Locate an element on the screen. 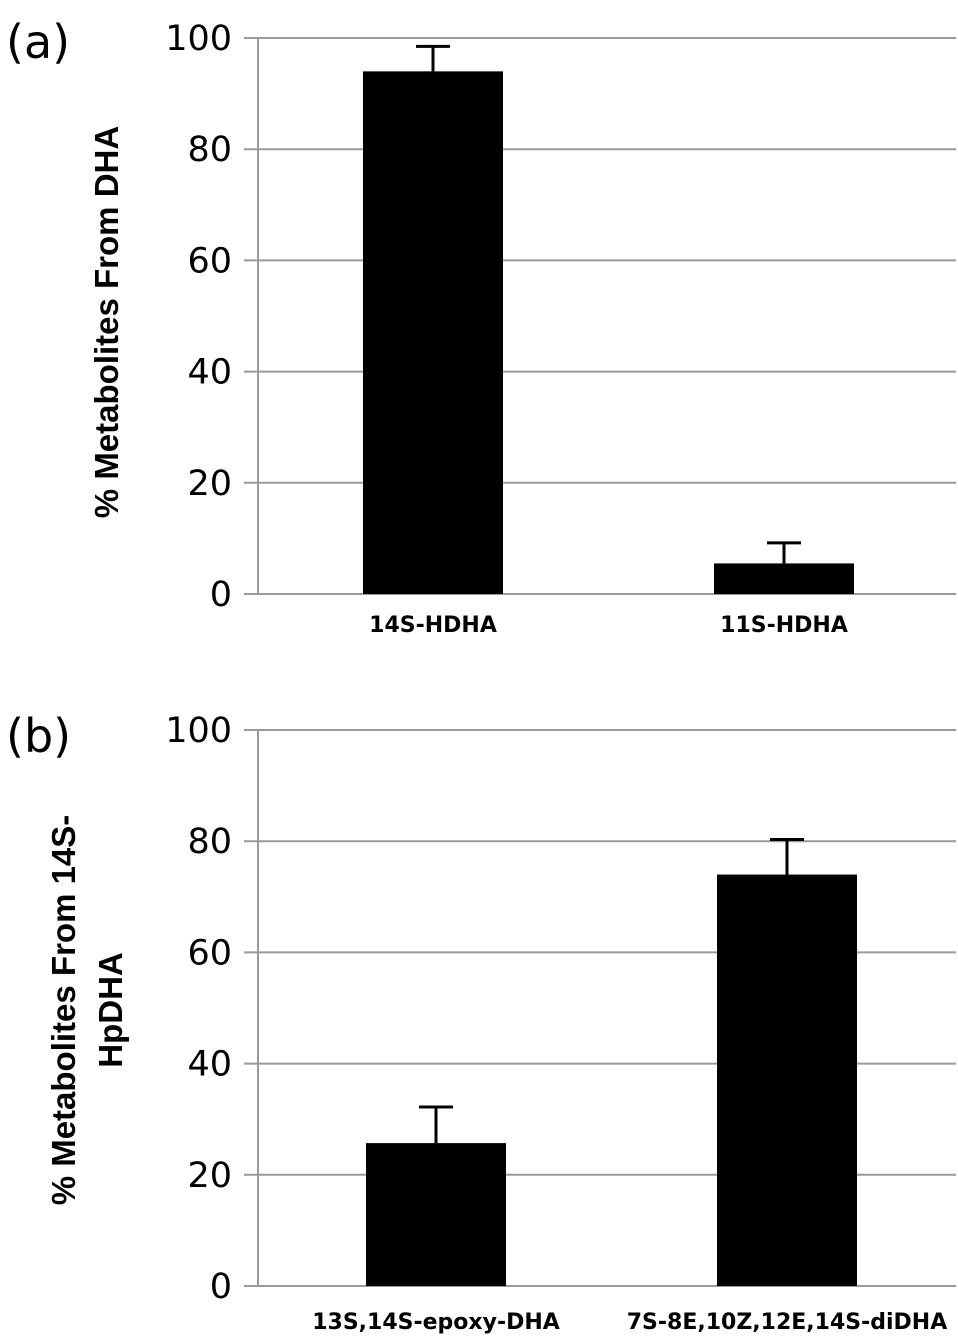 The height and width of the screenshot is (1337, 958). panel-a-y-tick-label: 20 is located at coordinates (209, 484).